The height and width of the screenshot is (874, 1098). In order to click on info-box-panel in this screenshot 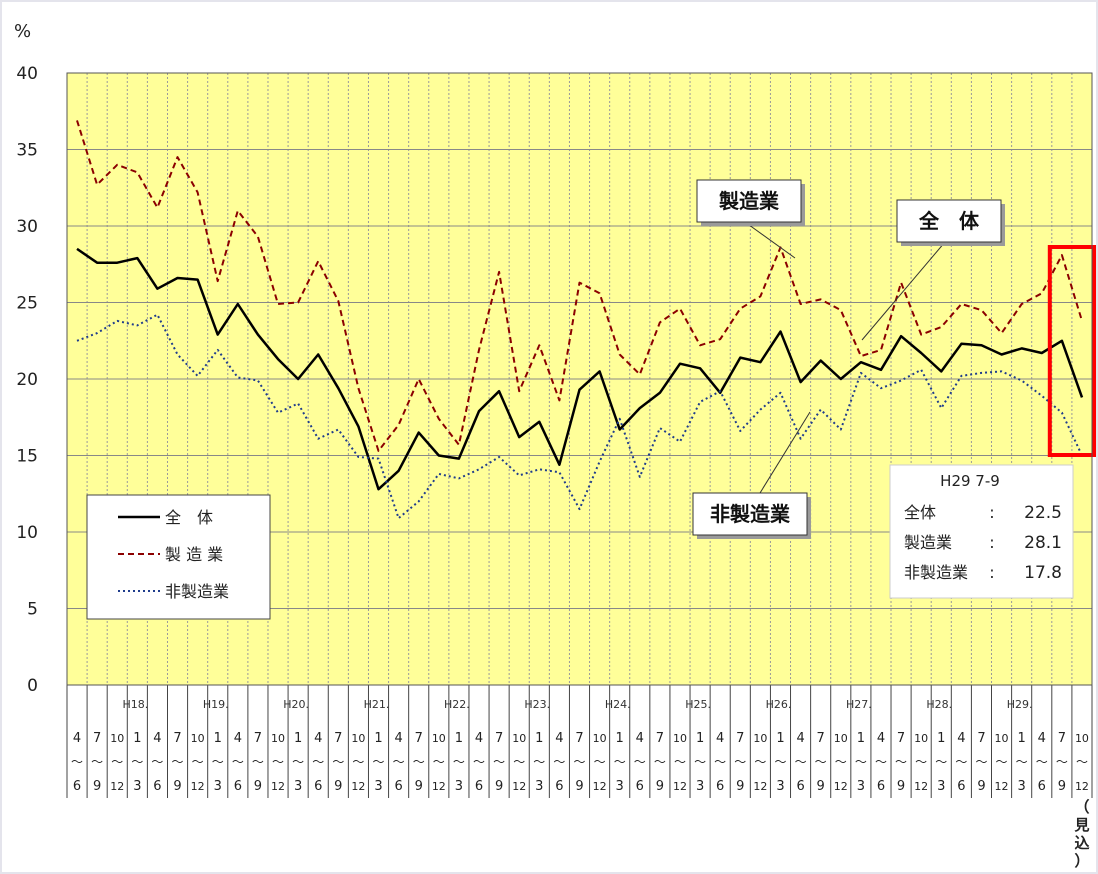, I will do `click(981, 531)`.